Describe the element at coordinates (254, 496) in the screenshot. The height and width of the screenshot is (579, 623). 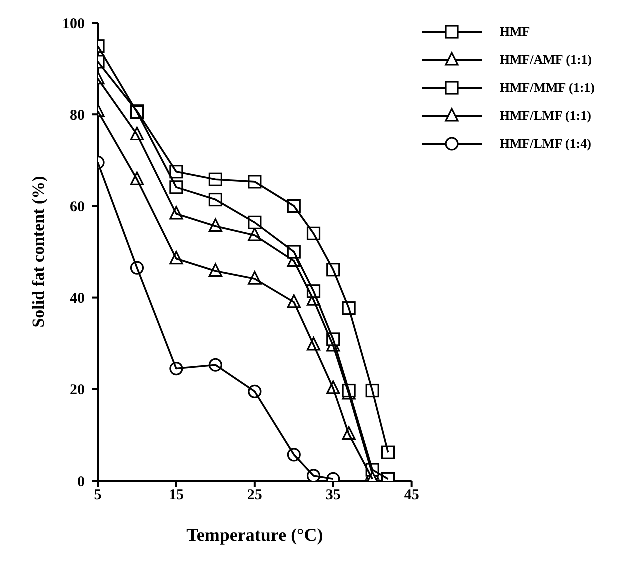
I see `x-tick-label: 25` at that location.